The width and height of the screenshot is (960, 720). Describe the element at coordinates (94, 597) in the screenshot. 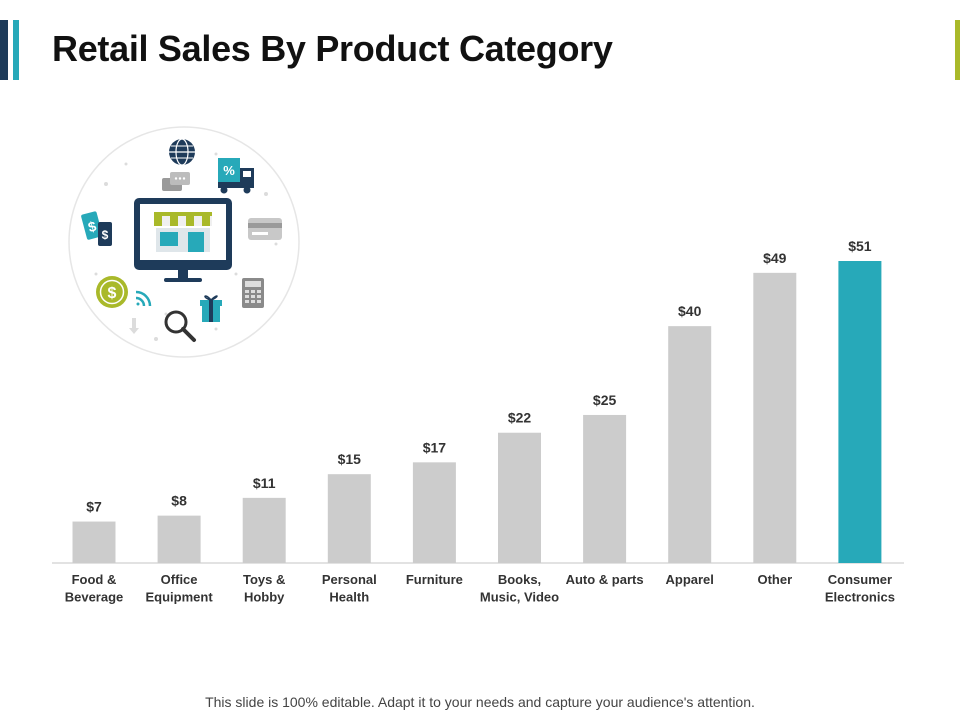

I see `category-label-line: Beverage` at that location.